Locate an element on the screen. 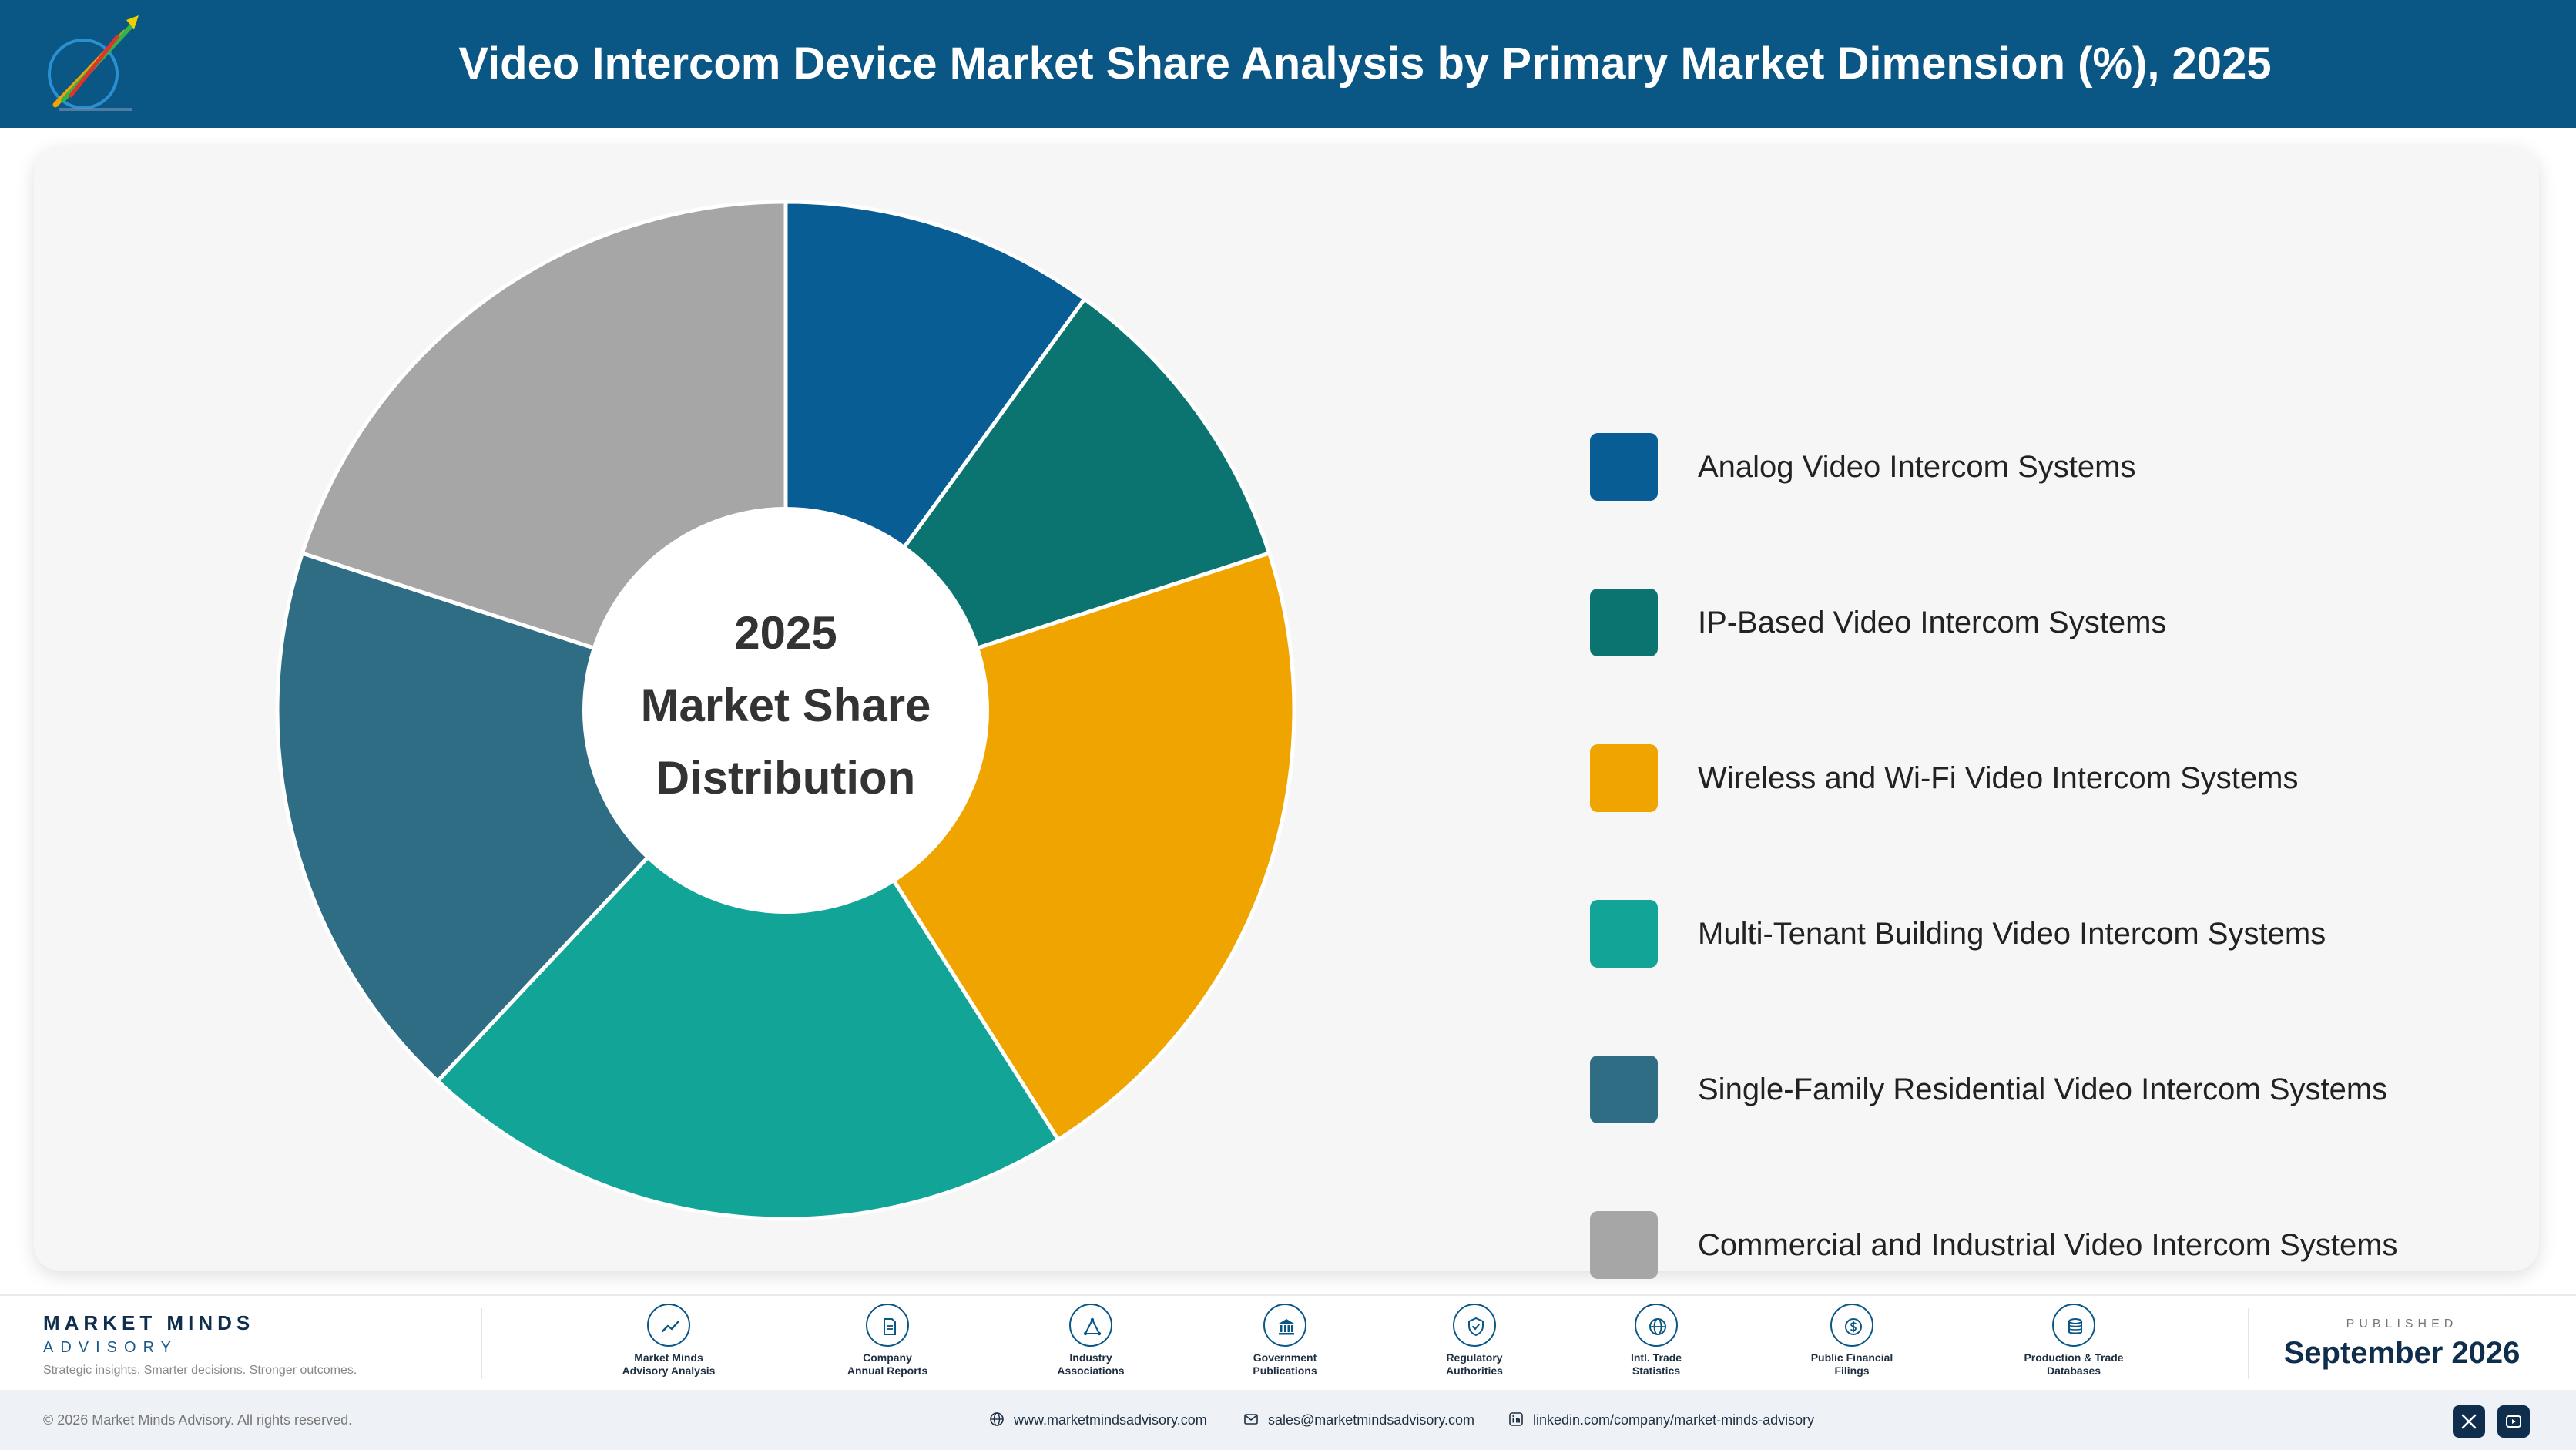  source-item: Intl. Trade Statistics is located at coordinates (1656, 1341).